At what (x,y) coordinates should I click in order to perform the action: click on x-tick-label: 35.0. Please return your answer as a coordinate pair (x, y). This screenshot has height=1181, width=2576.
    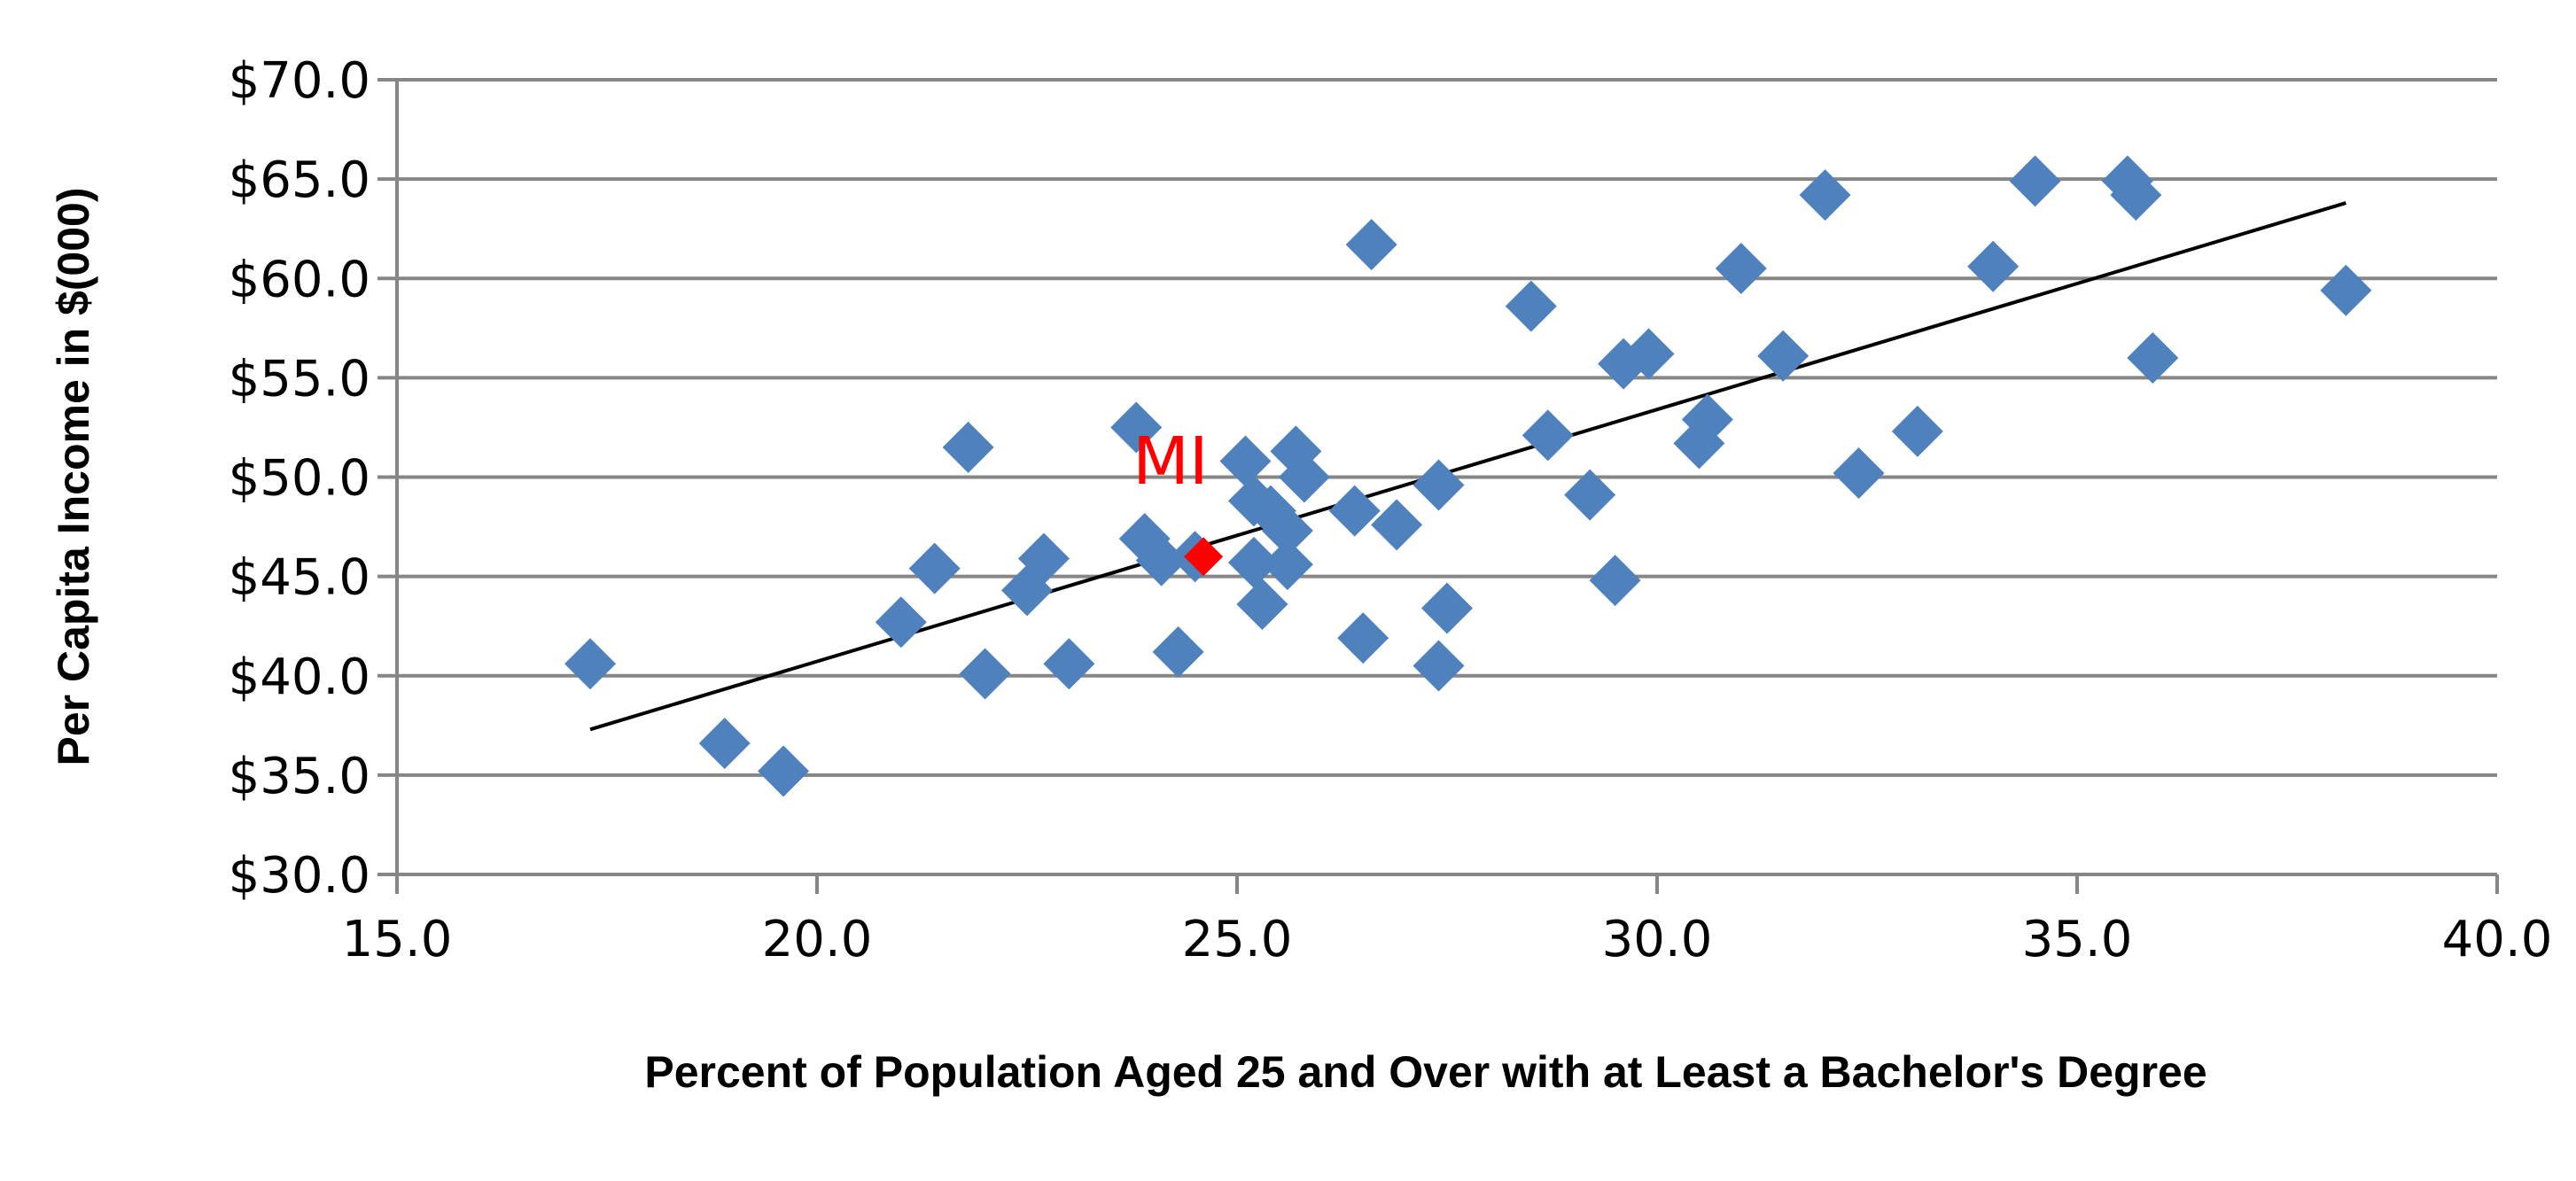
    Looking at the image, I should click on (2077, 939).